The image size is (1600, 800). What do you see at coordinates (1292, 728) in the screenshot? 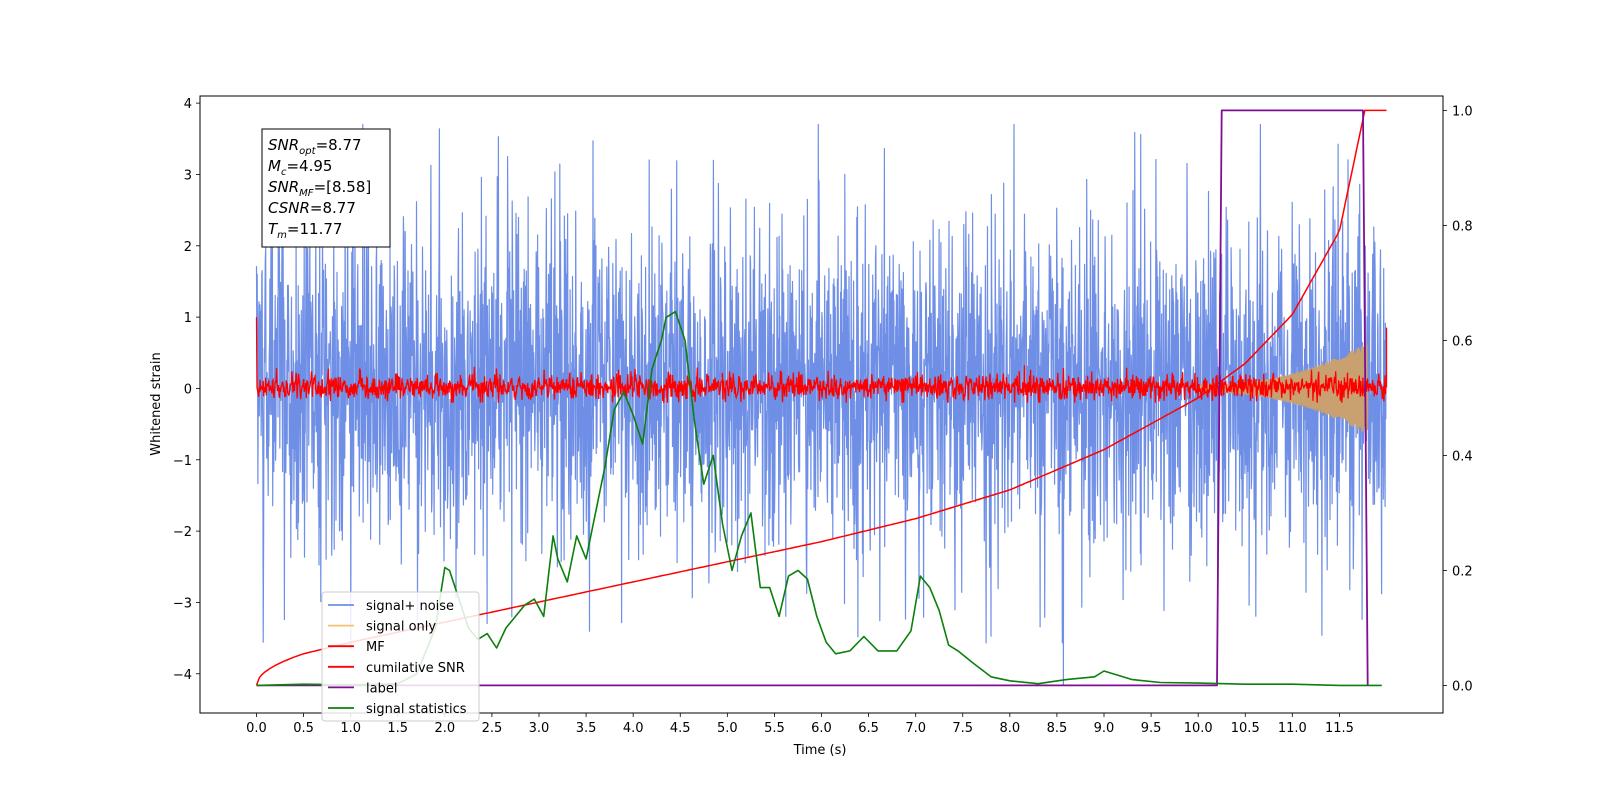
I see `x-tick-label: 11.0` at bounding box center [1292, 728].